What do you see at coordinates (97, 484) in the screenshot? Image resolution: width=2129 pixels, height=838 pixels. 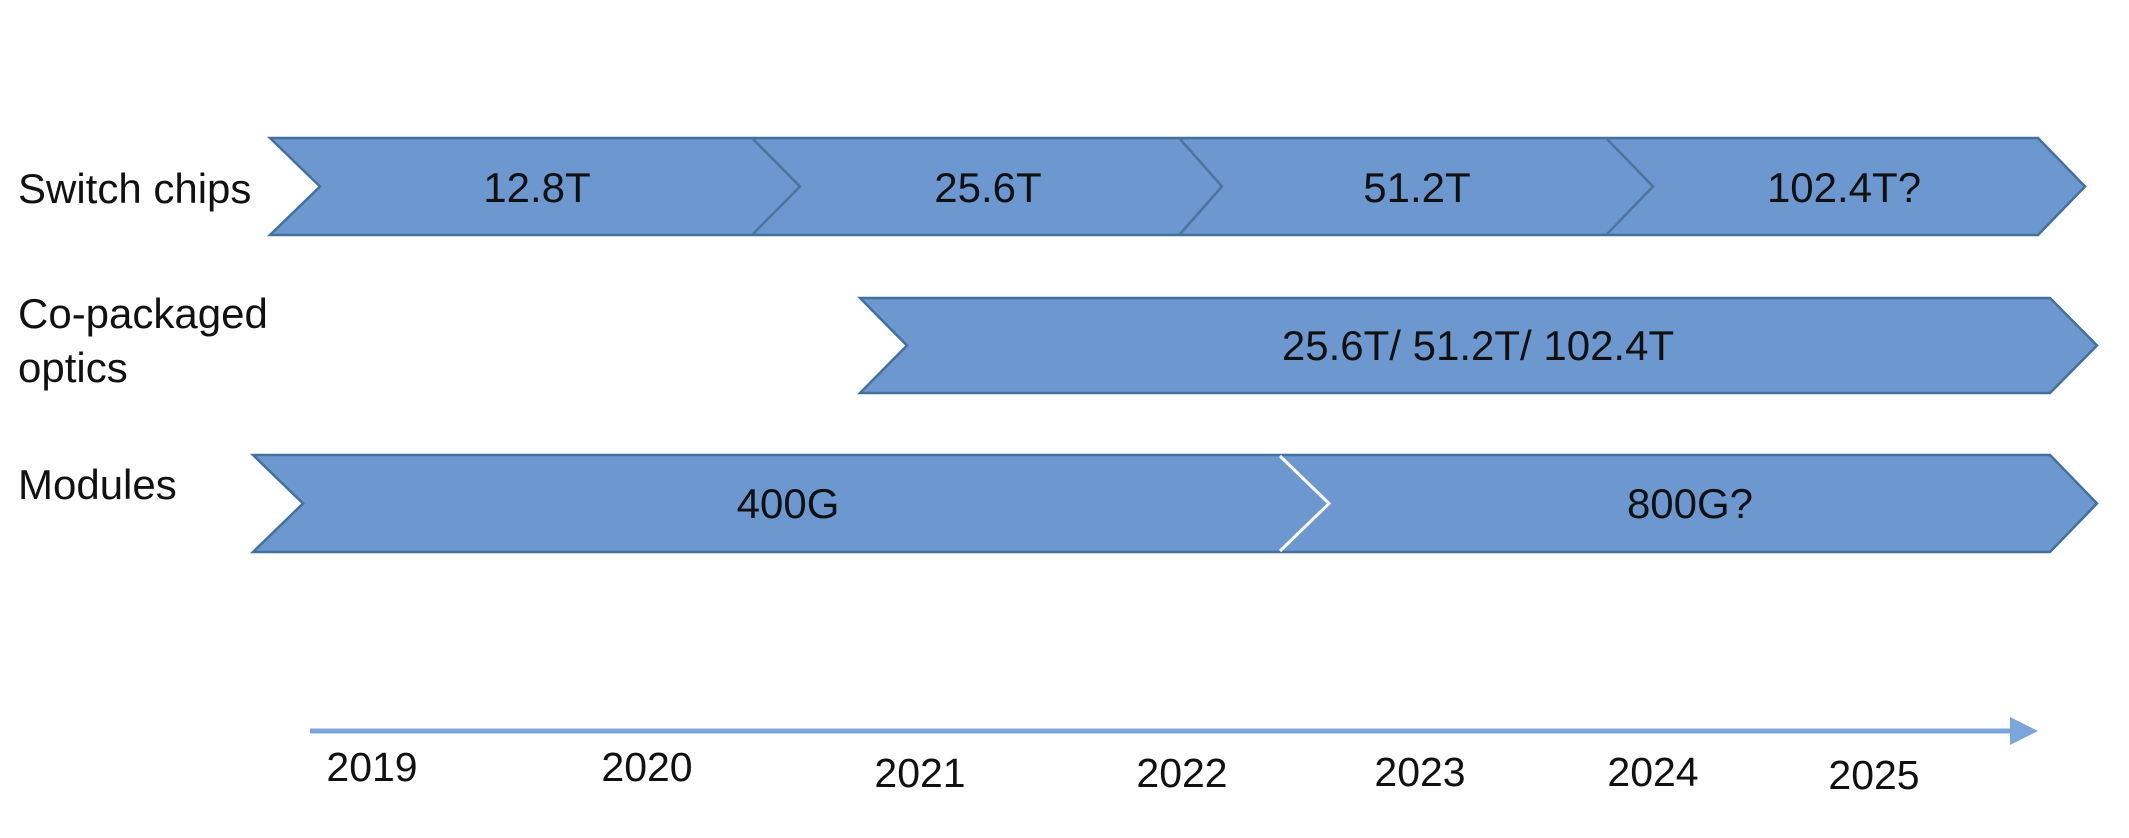 I see `row-label-modules: Modules` at bounding box center [97, 484].